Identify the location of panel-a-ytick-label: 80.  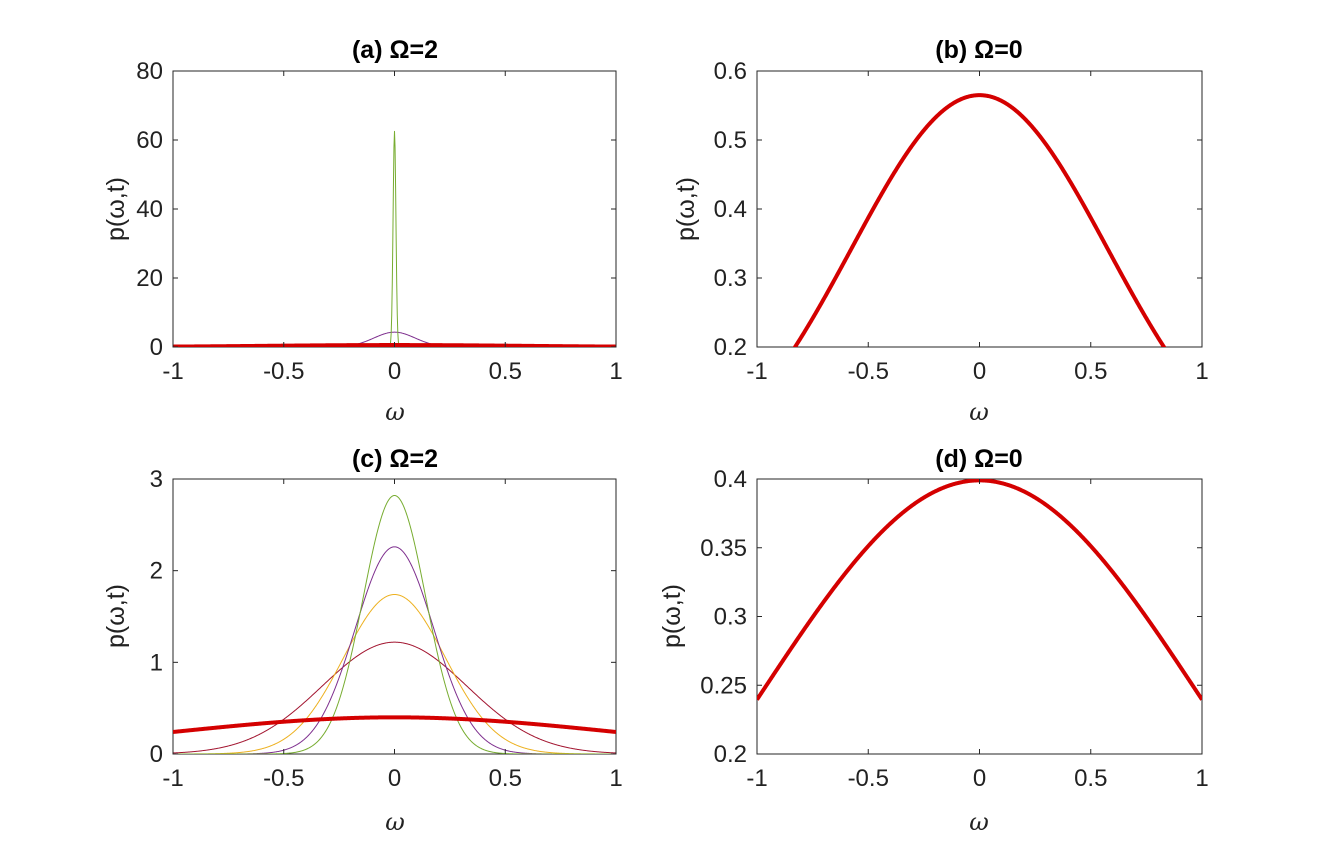
(149, 71).